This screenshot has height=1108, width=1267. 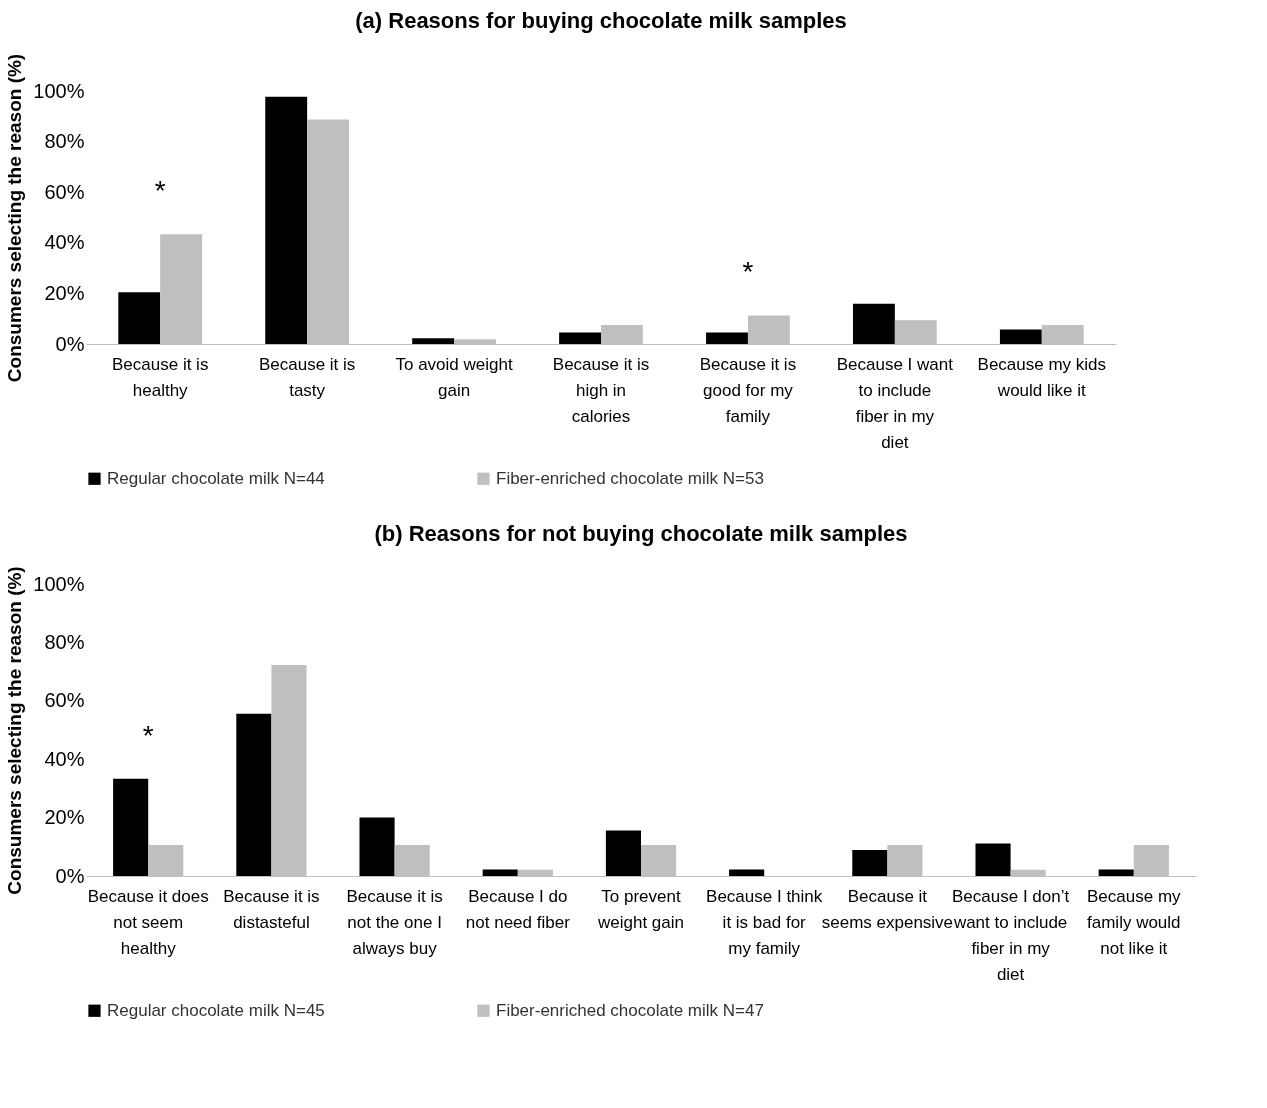 What do you see at coordinates (1010, 935) in the screenshot?
I see `x-tick-label: Because I don’t want to include fiber in my diet` at bounding box center [1010, 935].